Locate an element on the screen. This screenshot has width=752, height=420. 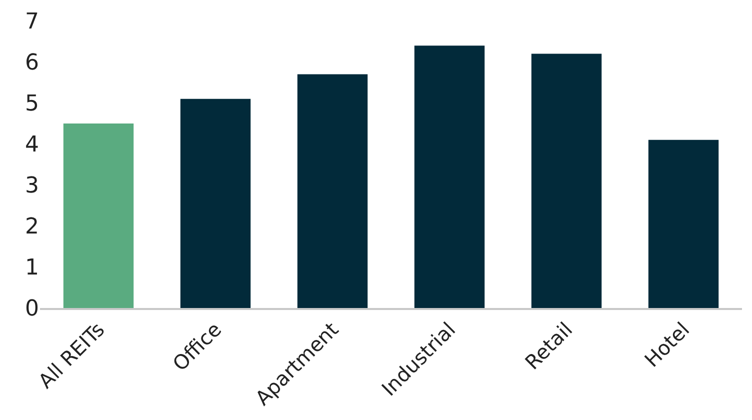
y-tick-label: 5 is located at coordinates (32, 104).